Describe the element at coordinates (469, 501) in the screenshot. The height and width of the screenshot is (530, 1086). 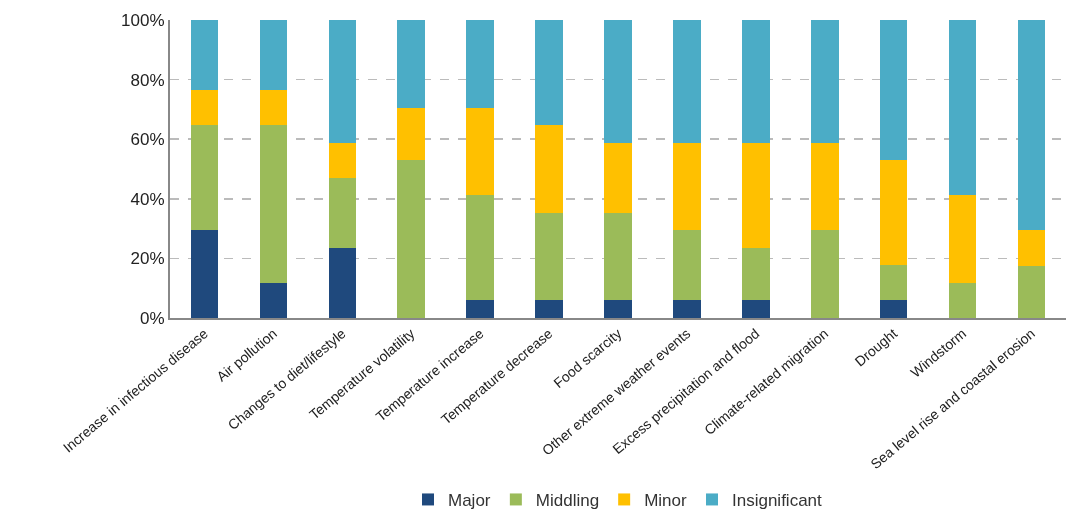
I see `legend-label: Major` at that location.